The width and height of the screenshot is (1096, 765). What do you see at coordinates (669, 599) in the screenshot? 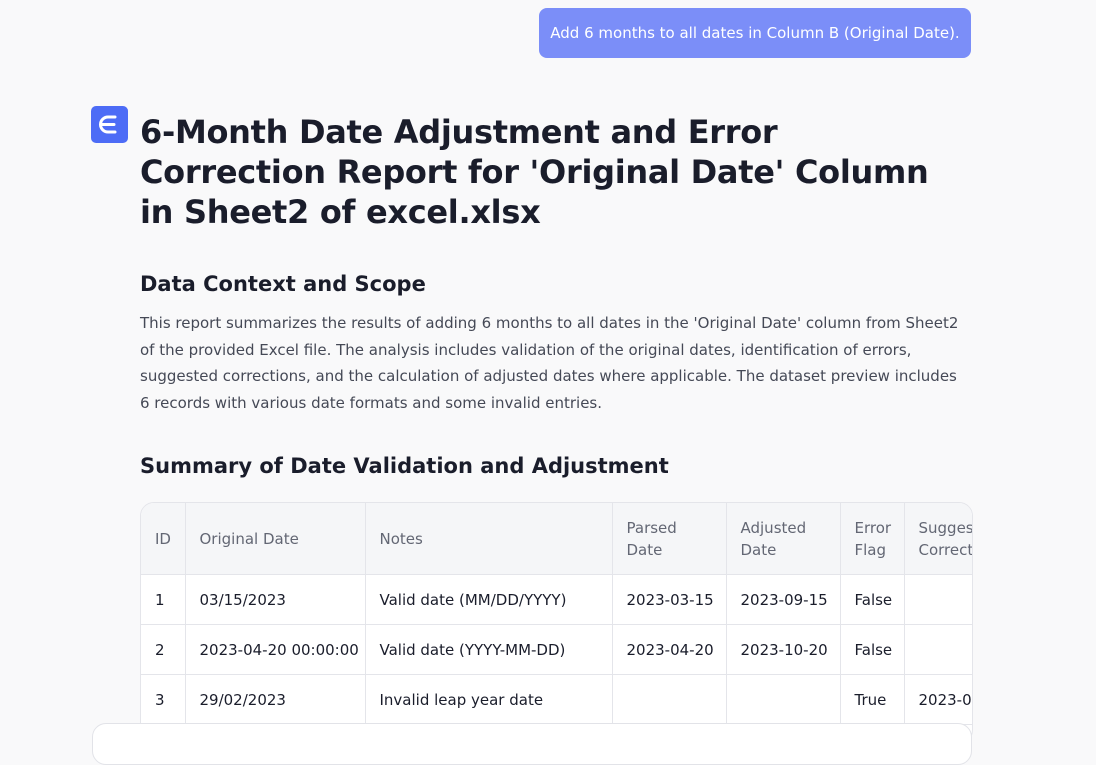
I see `table-cell: 2023-03-15` at bounding box center [669, 599].